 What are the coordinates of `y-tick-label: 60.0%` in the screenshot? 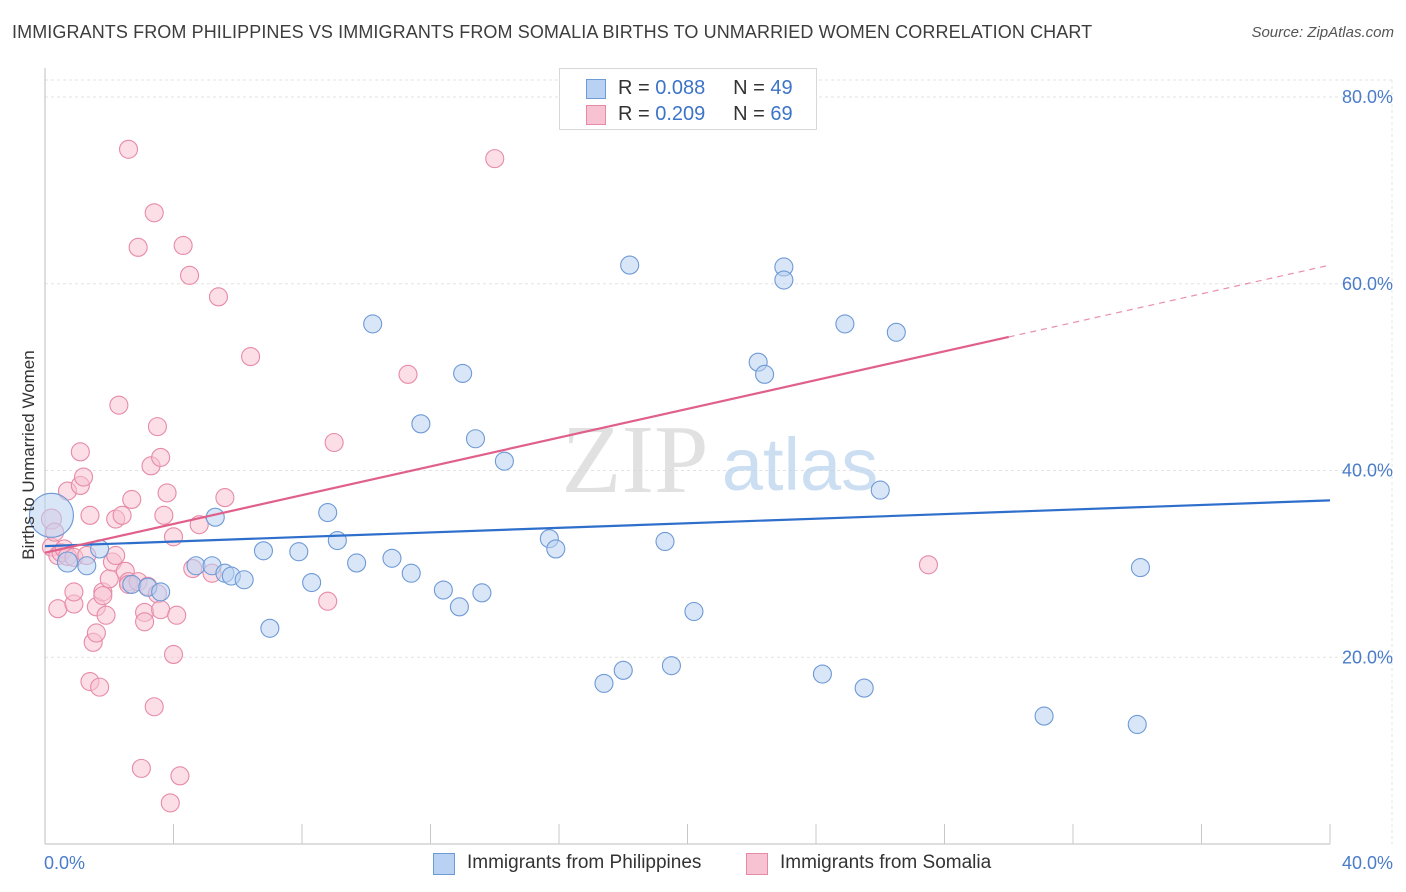 It's located at (1367, 284).